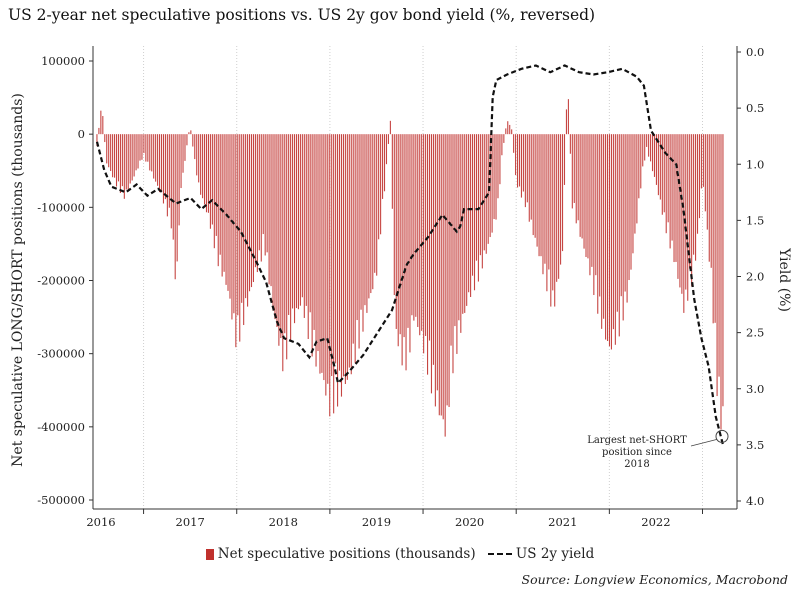  What do you see at coordinates (755, 389) in the screenshot?
I see `right-tick-label: 3.0` at bounding box center [755, 389].